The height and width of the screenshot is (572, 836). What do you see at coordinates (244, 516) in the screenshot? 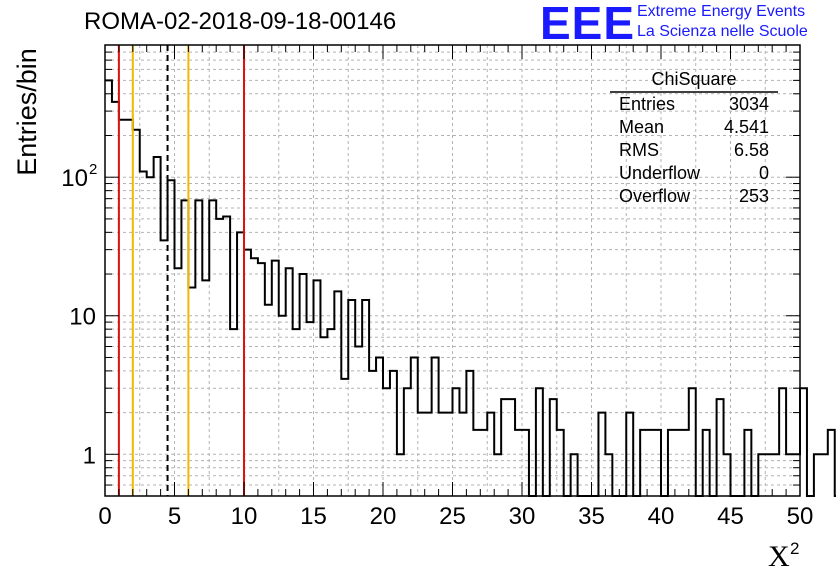
I see `x-tick-label: 10` at bounding box center [244, 516].